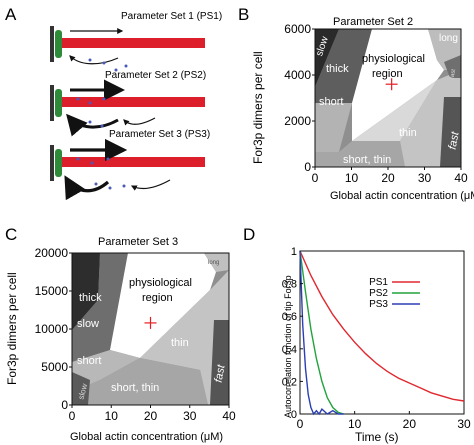  Describe the element at coordinates (297, 29) in the screenshot. I see `y-tick-label: 6000` at that location.